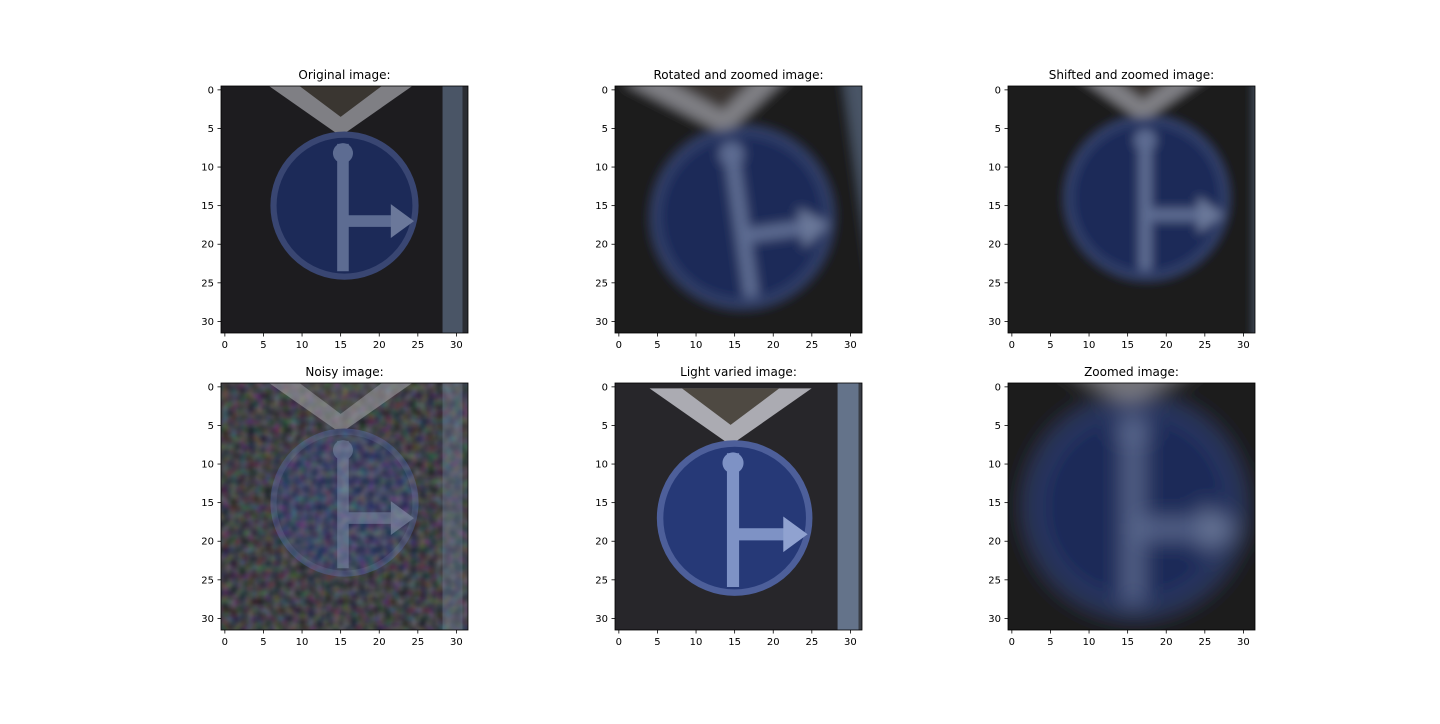 Image resolution: width=1440 pixels, height=724 pixels. Describe the element at coordinates (1131, 75) in the screenshot. I see `axes-title: Shifted and zoomed image:` at that location.